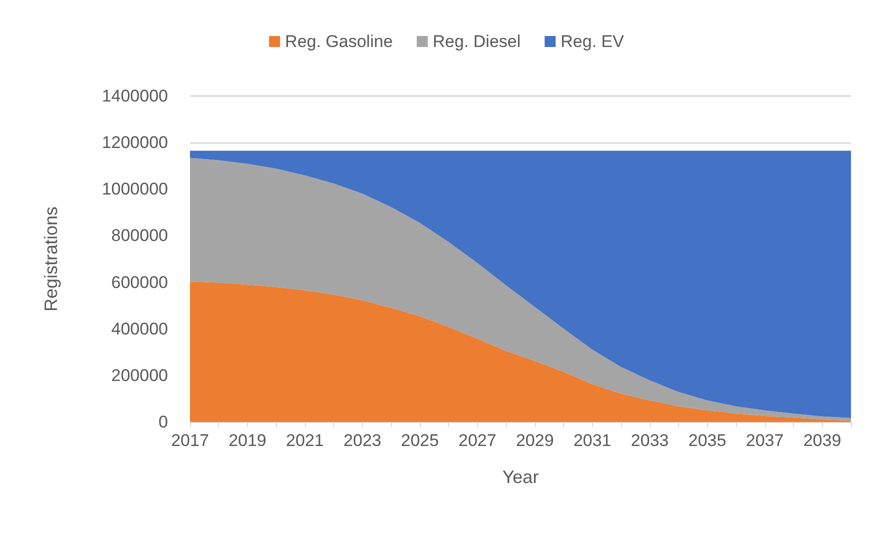 The height and width of the screenshot is (538, 893). I want to click on y-tick-label: 0, so click(163, 422).